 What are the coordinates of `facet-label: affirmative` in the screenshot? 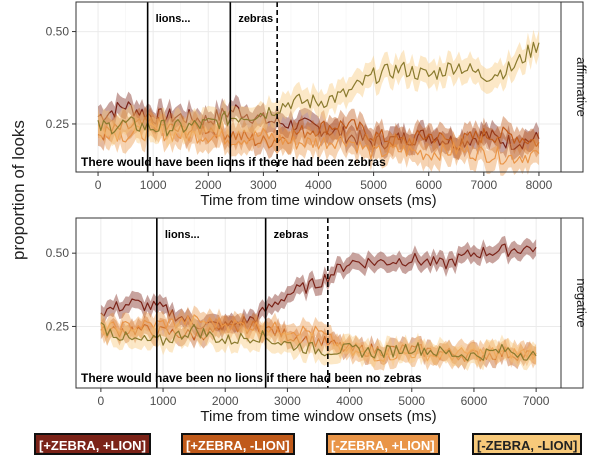 It's located at (581, 87).